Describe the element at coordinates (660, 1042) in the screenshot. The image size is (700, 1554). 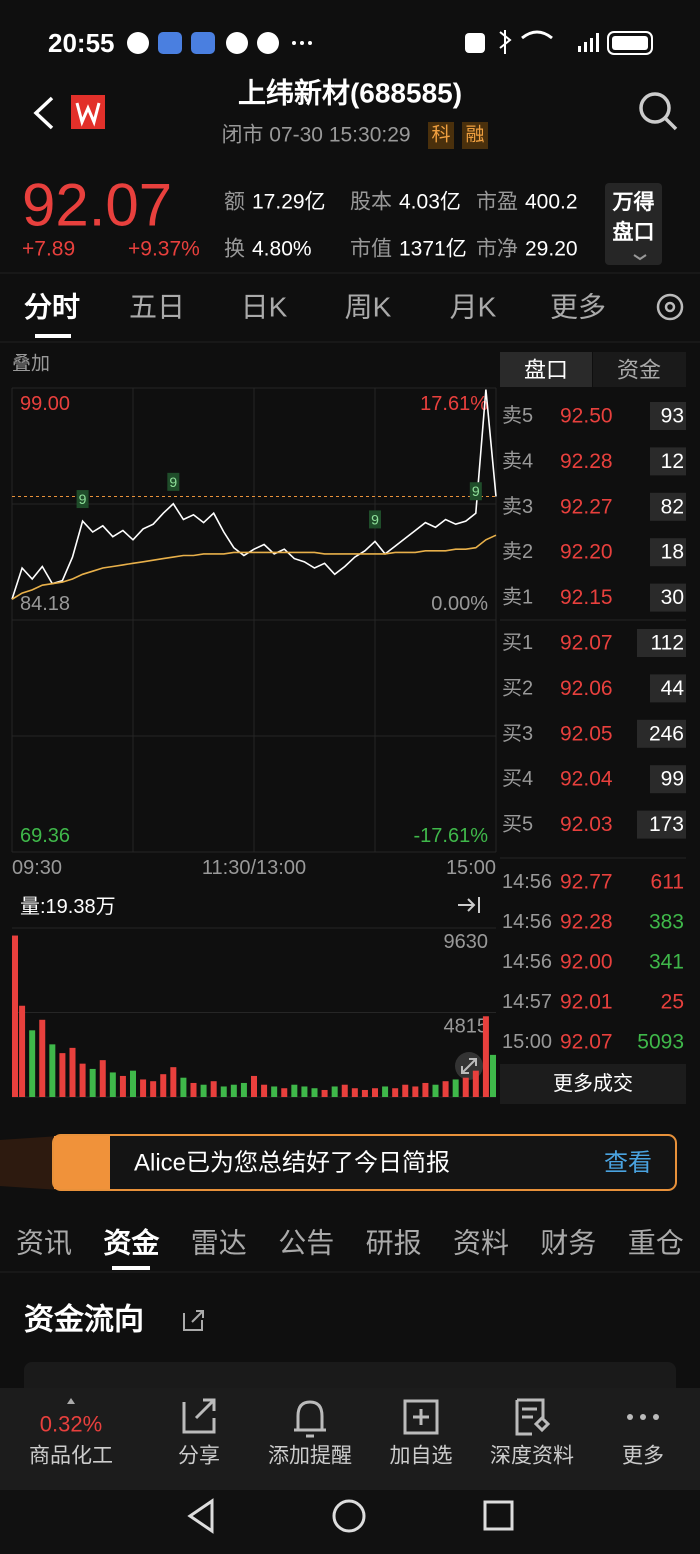
I see `trade-volume: 5093` at that location.